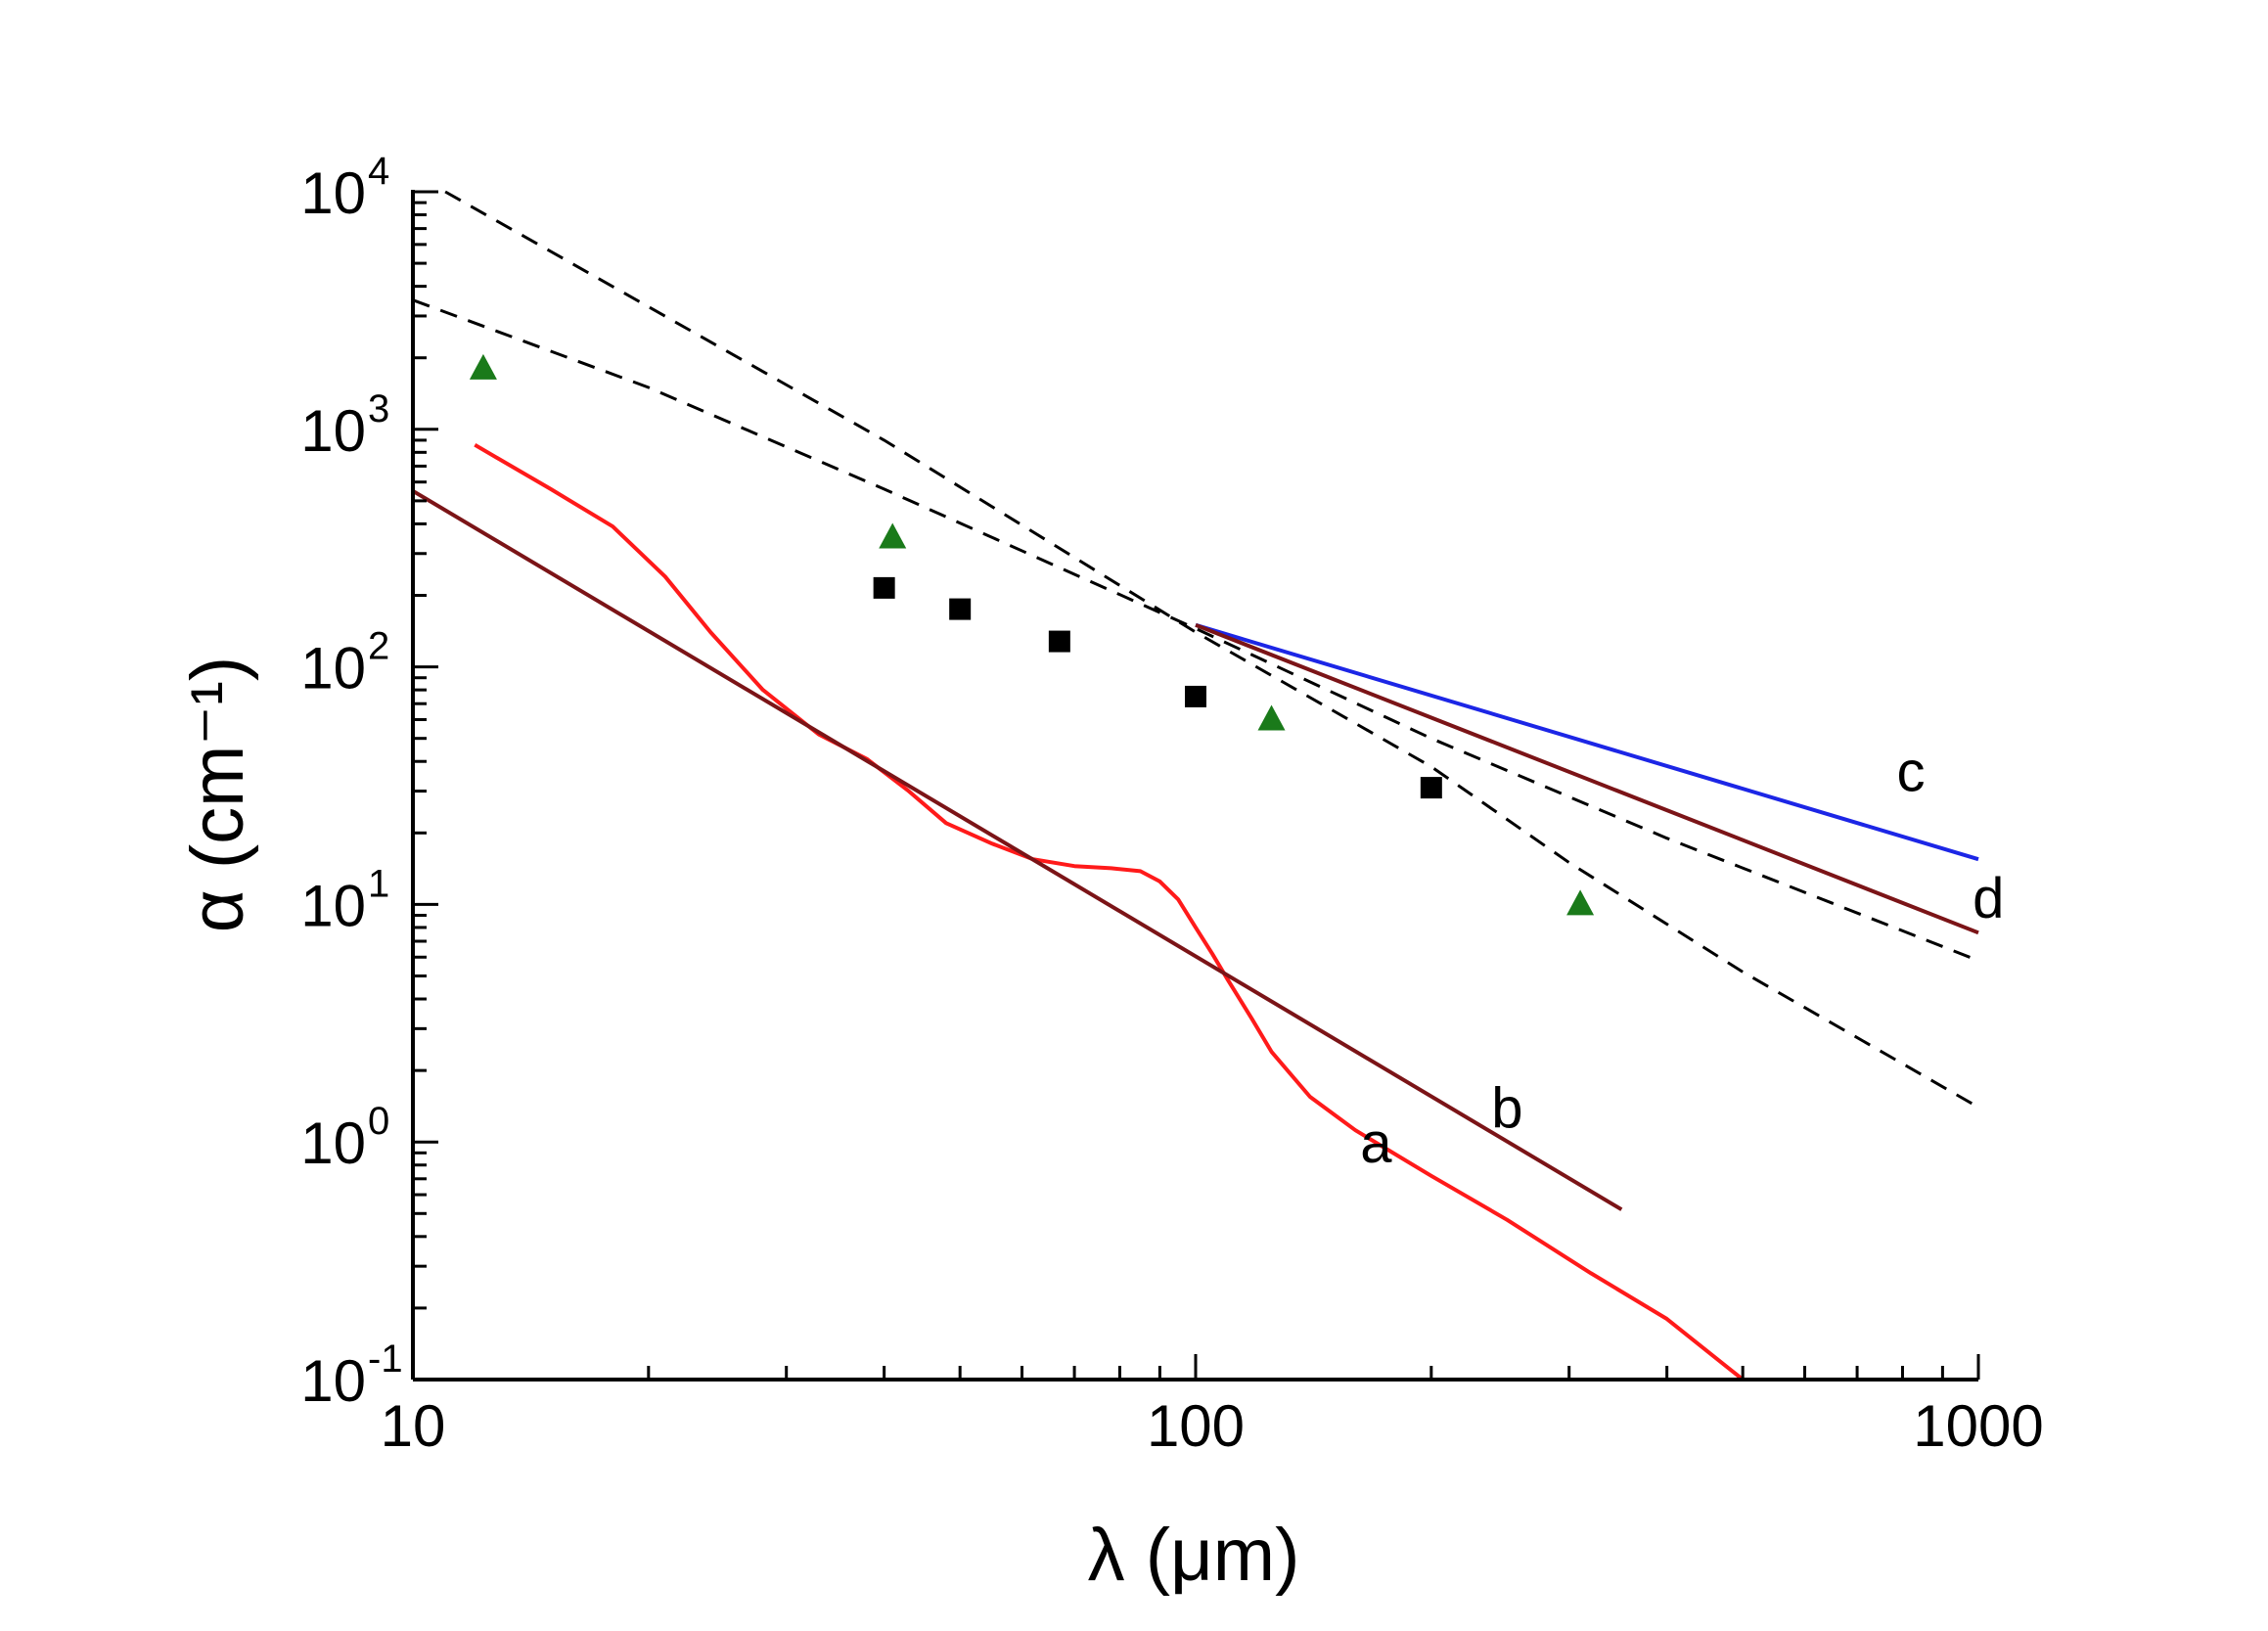  What do you see at coordinates (1988, 898) in the screenshot?
I see `curve-label-d: d` at bounding box center [1988, 898].